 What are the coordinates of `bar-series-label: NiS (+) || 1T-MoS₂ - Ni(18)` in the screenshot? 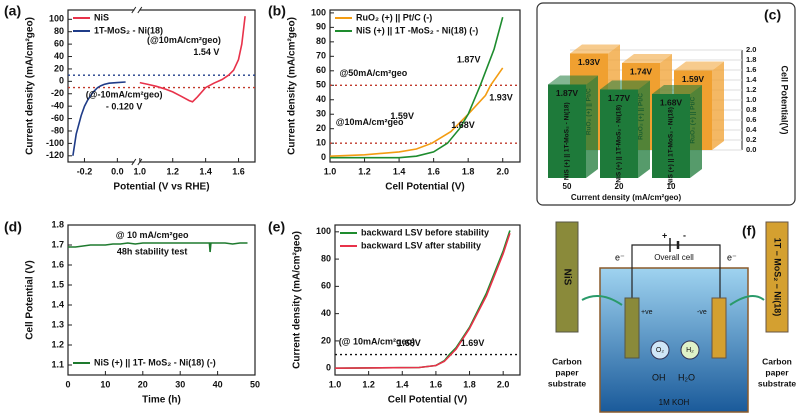 It's located at (619, 144).